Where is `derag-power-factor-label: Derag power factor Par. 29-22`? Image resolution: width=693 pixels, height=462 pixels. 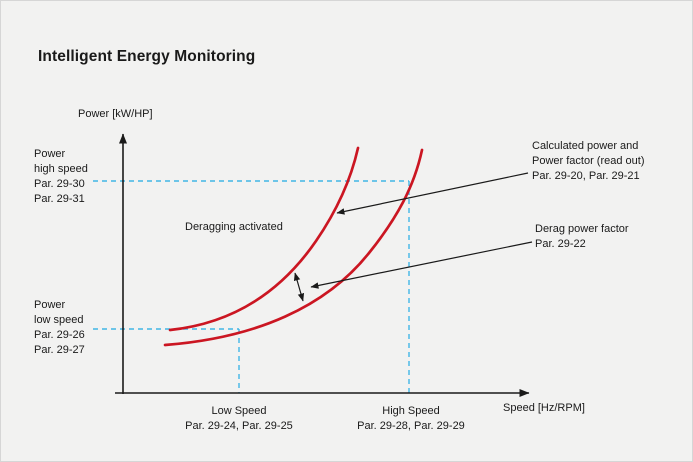 derag-power-factor-label: Derag power factor Par. 29-22 is located at coordinates (582, 236).